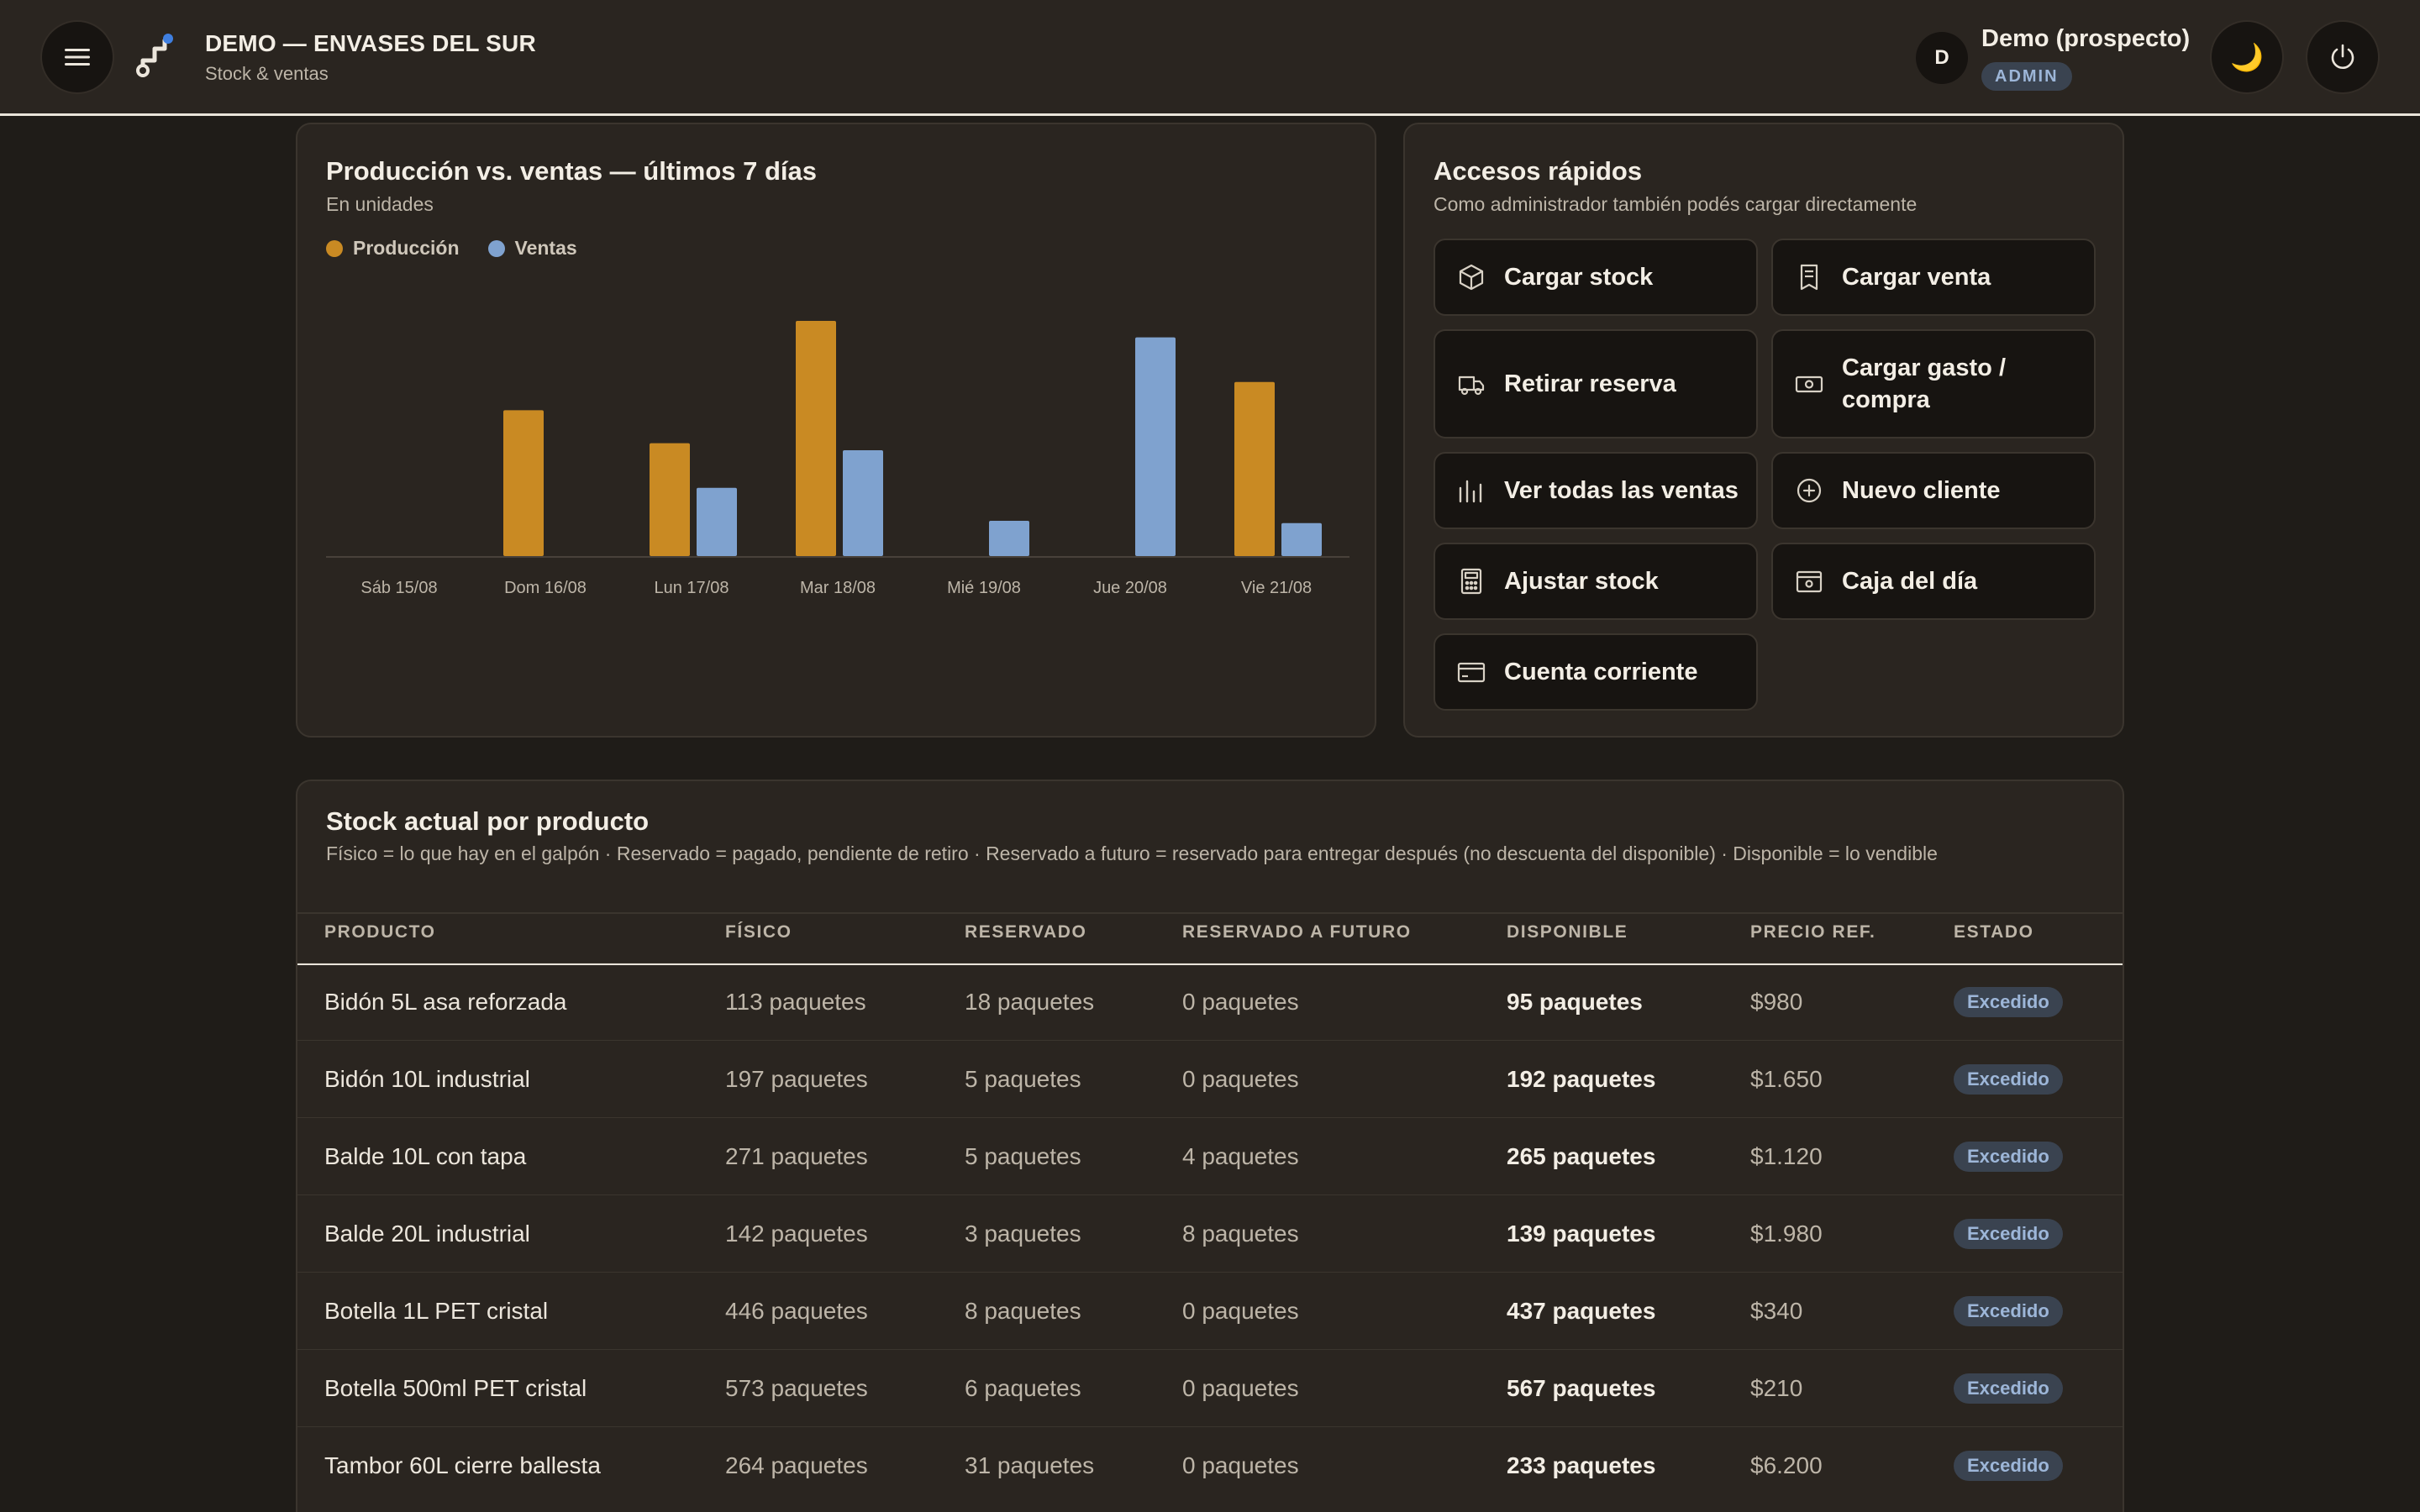 This screenshot has height=1512, width=2420. Describe the element at coordinates (1276, 588) in the screenshot. I see `x-tick-label: Vie 21/08` at that location.